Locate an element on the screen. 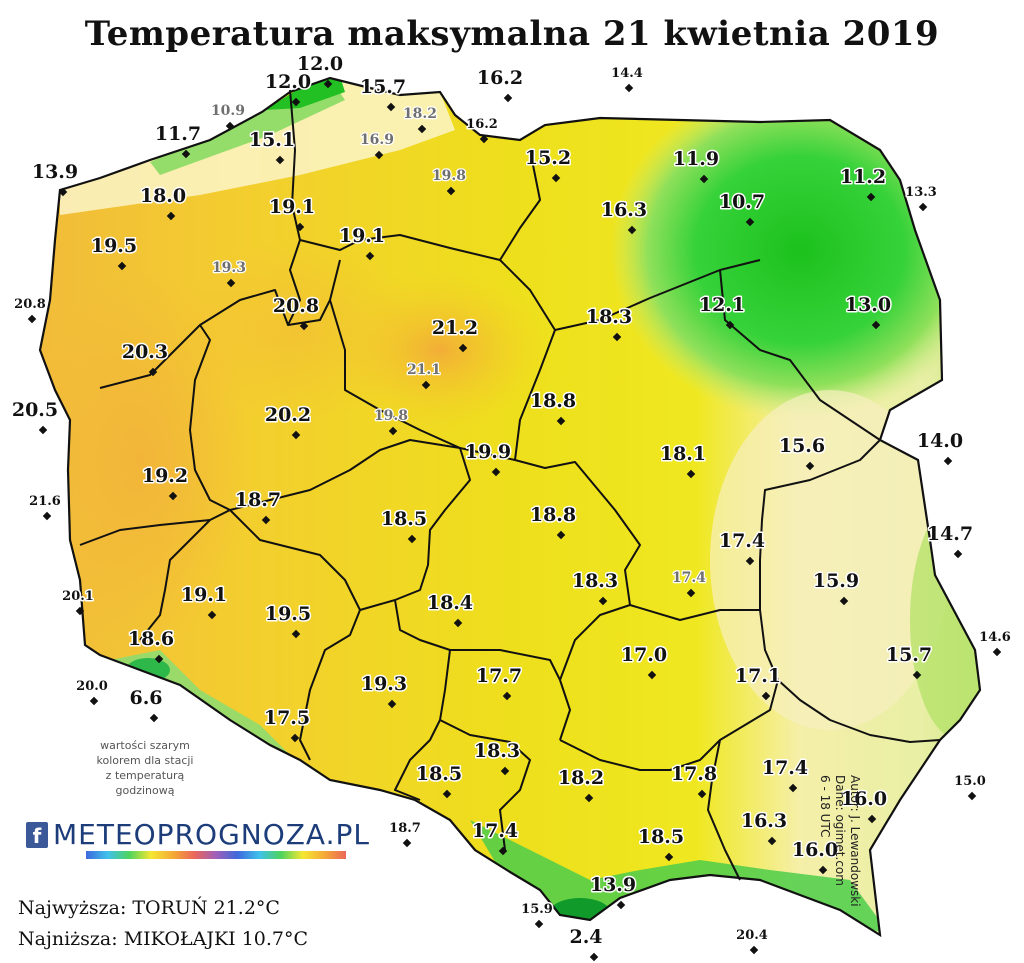 The image size is (1024, 963). station-temperature: 18.0 is located at coordinates (163, 196).